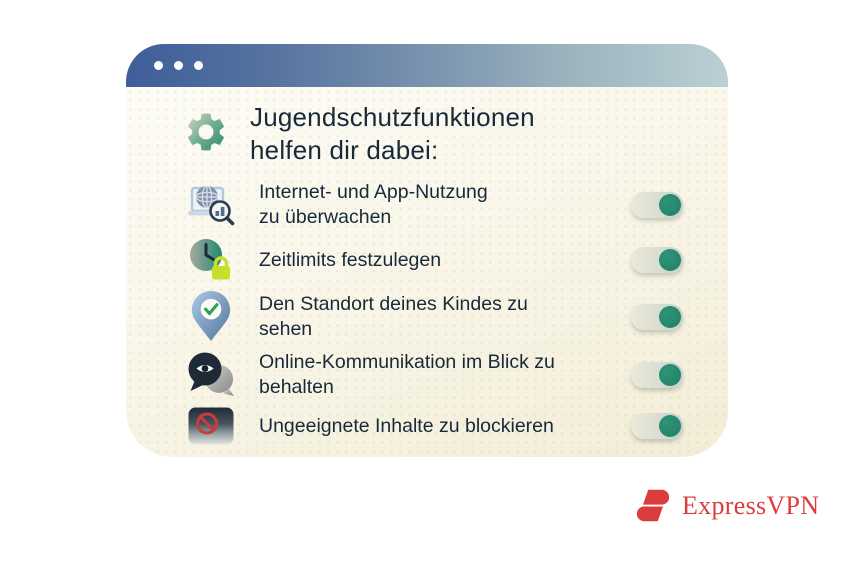  What do you see at coordinates (653, 506) in the screenshot?
I see `expressvpn-logo-icon` at bounding box center [653, 506].